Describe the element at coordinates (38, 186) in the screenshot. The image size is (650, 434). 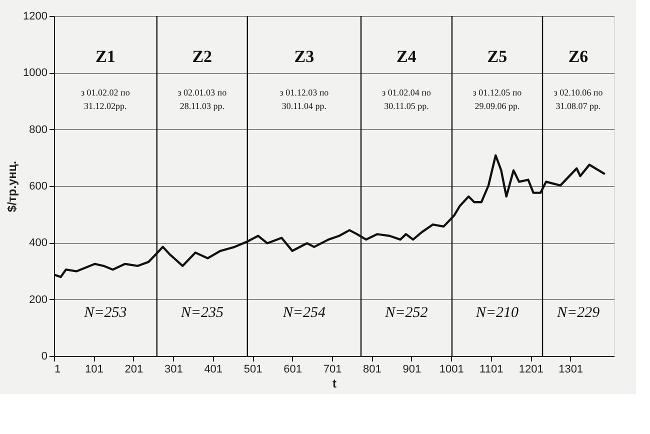
I see `y-tick-label: 600` at that location.